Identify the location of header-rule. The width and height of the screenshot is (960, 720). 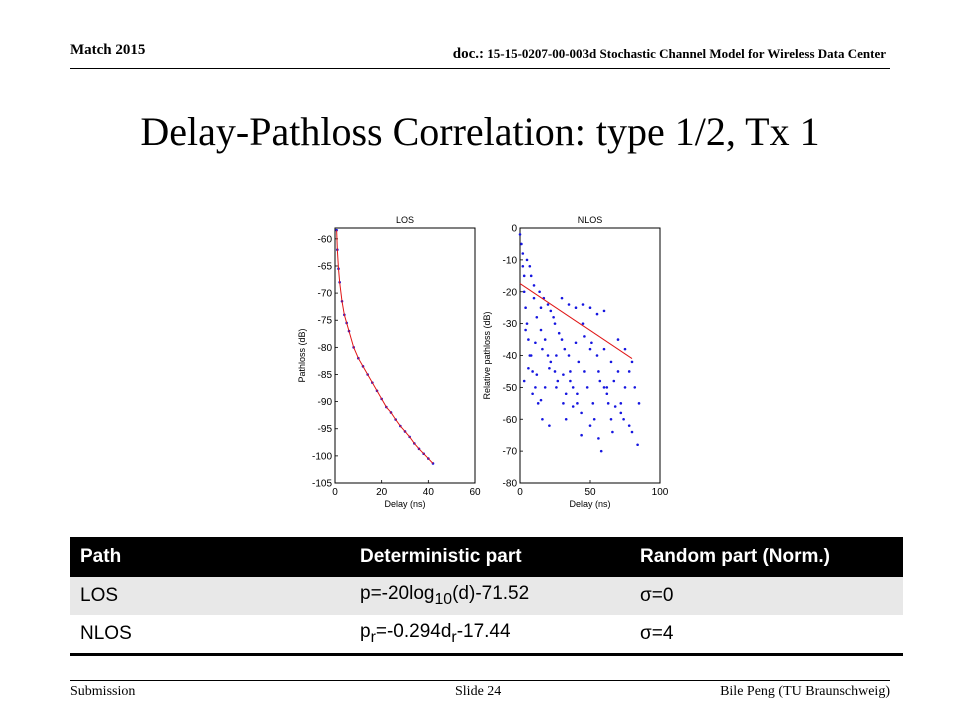
(480, 68).